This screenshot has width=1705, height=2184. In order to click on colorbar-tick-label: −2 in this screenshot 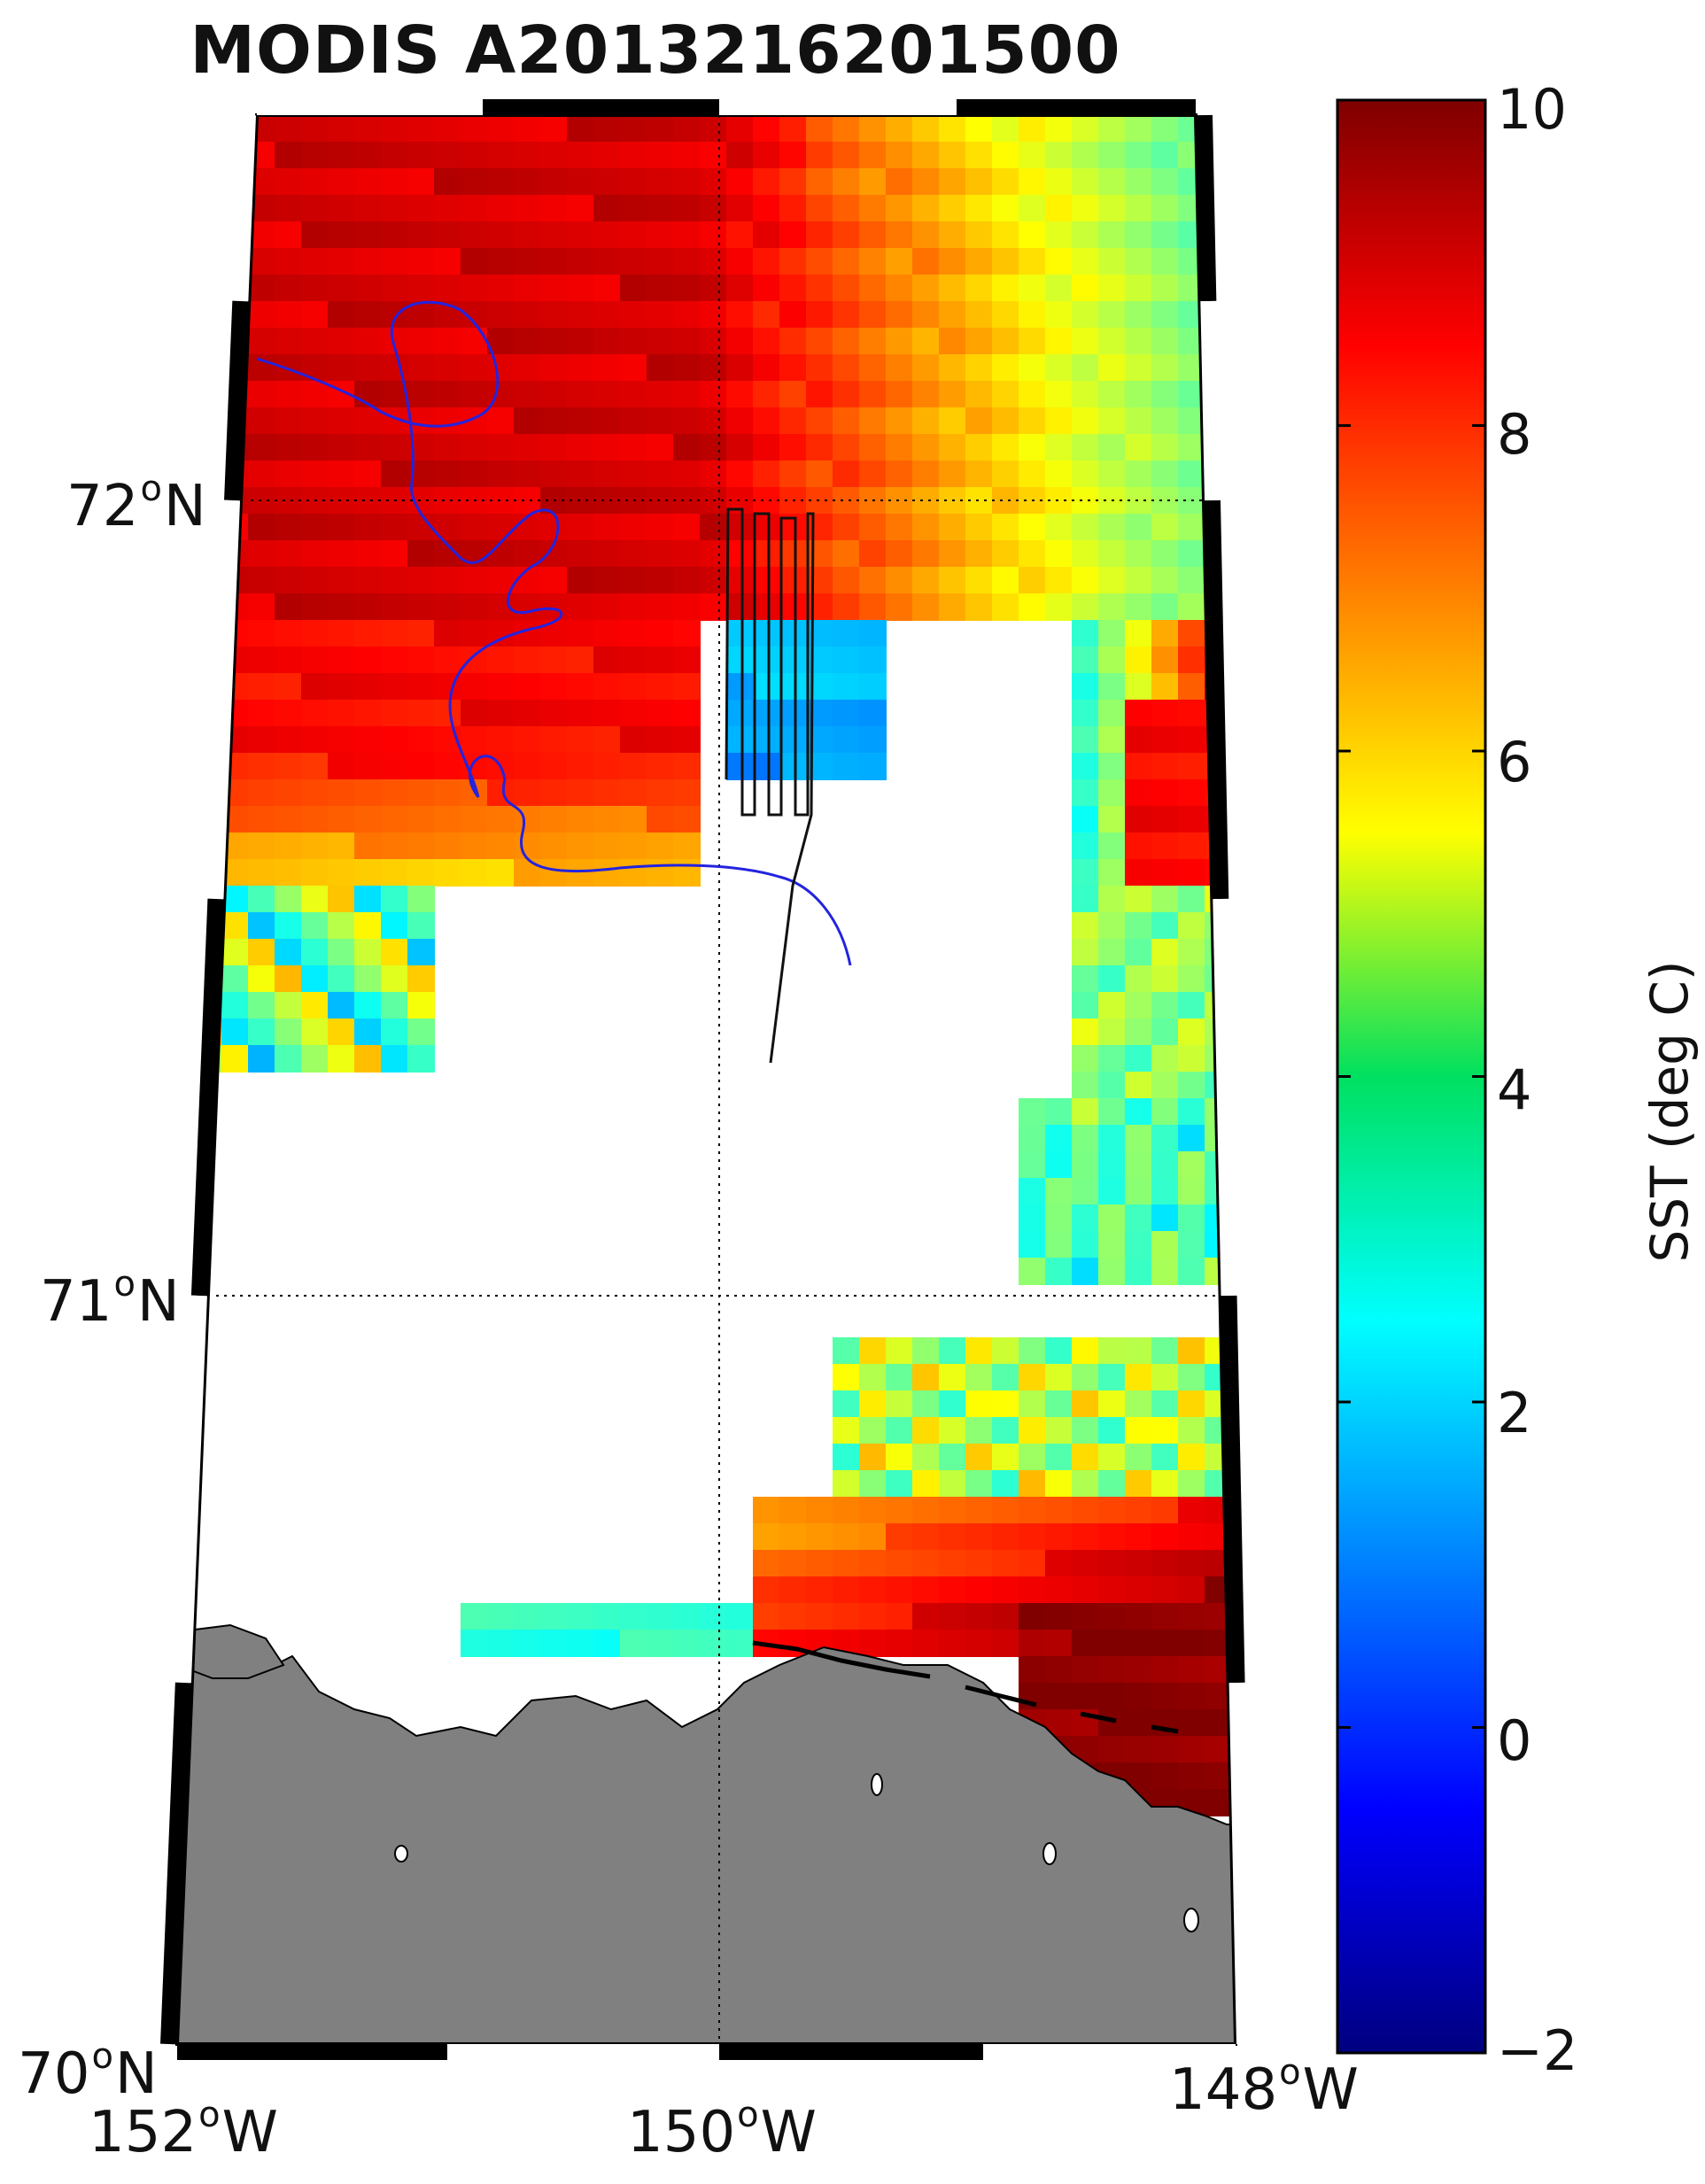, I will do `click(1537, 2050)`.